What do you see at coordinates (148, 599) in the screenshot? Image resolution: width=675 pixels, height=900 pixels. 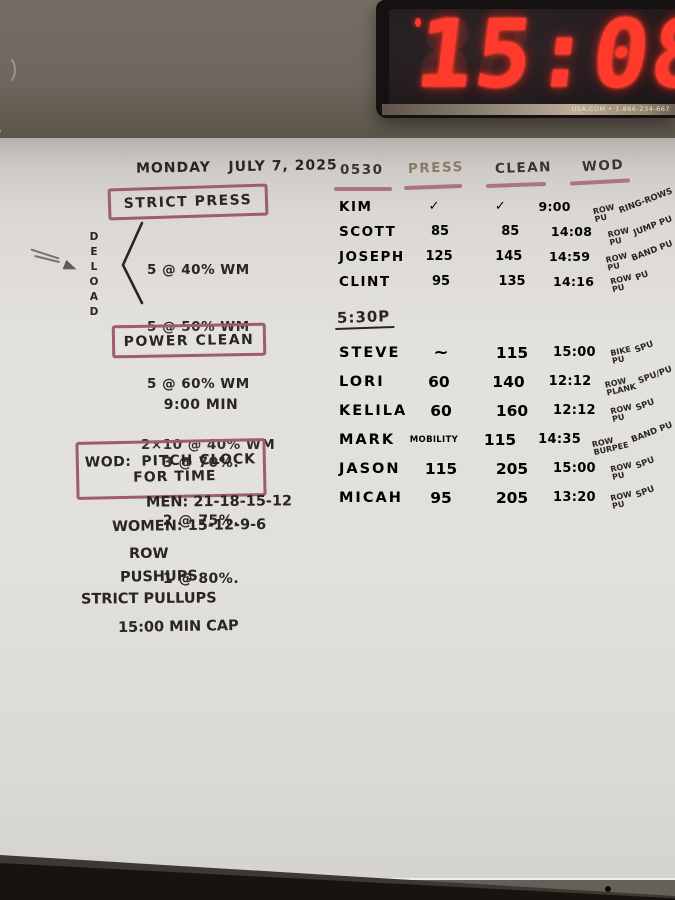 I see `wod-line: STRICT PULLUPS` at bounding box center [148, 599].